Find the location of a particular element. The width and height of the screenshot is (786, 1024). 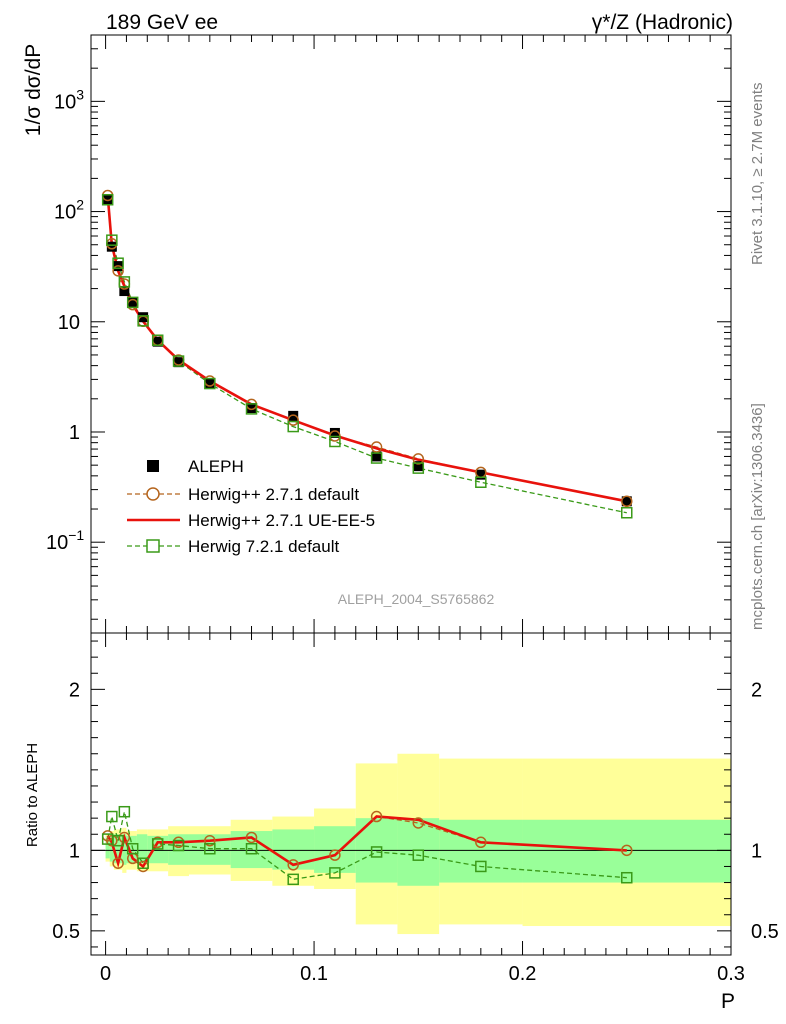

x-tick-label: 0.2 is located at coordinates (523, 974).